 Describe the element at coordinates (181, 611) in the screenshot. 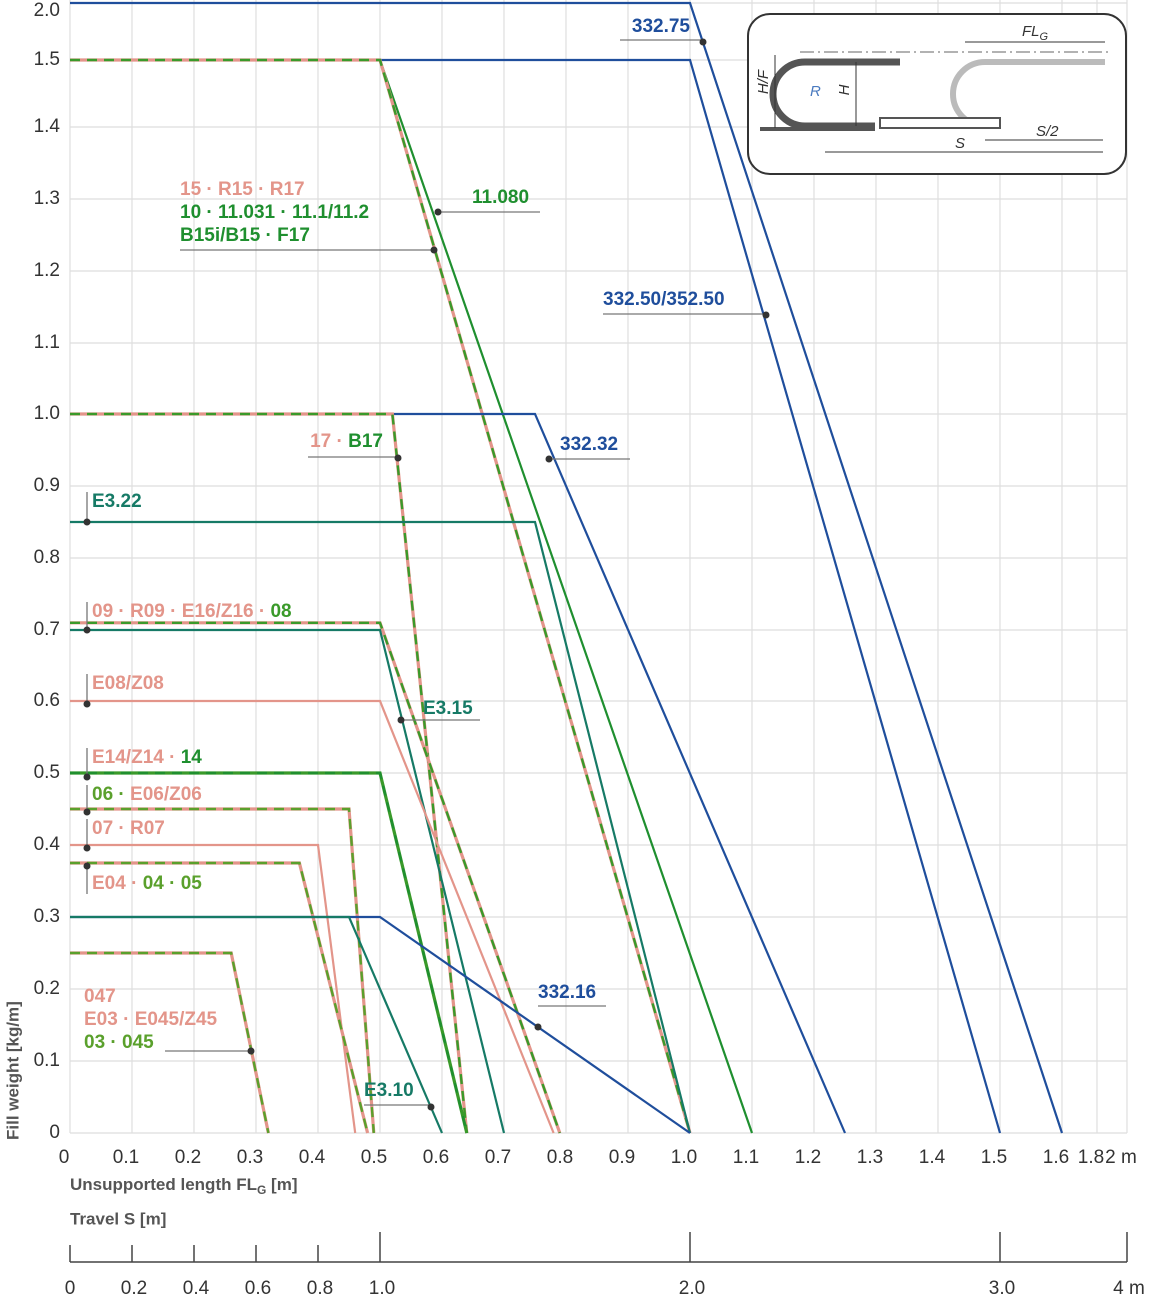

I see `series-label-part: 09 · R09 · E16/Z16 ·` at that location.